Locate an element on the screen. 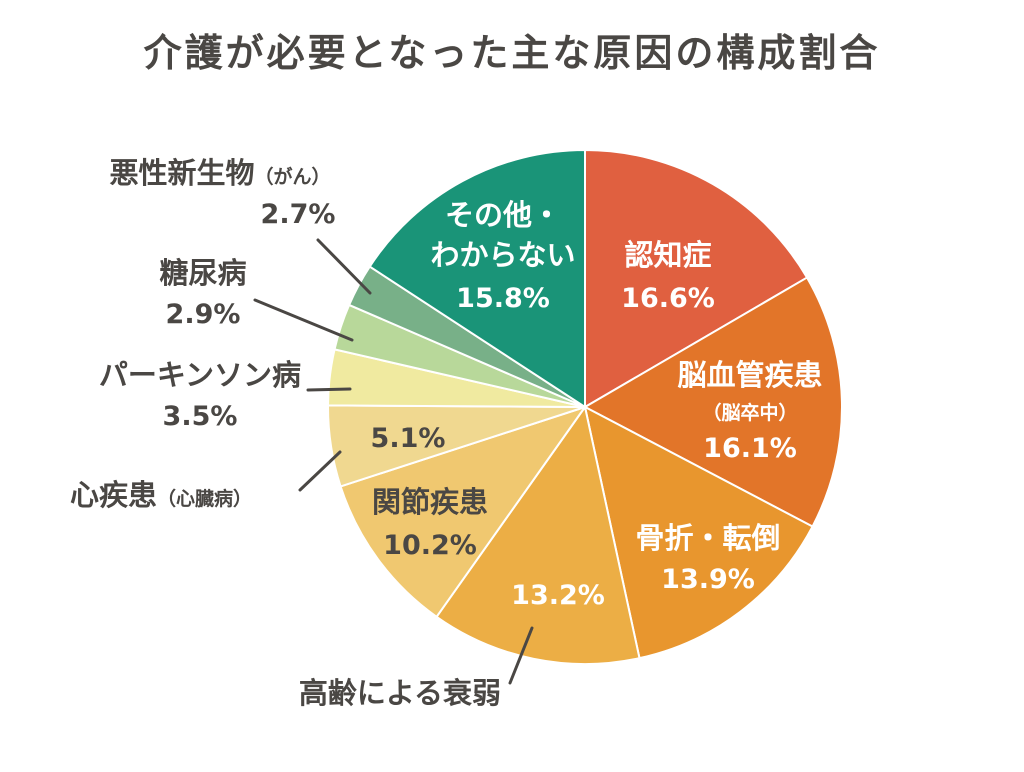  slice-label-6-label: 心疾患（心臓病） is located at coordinates (161, 495).